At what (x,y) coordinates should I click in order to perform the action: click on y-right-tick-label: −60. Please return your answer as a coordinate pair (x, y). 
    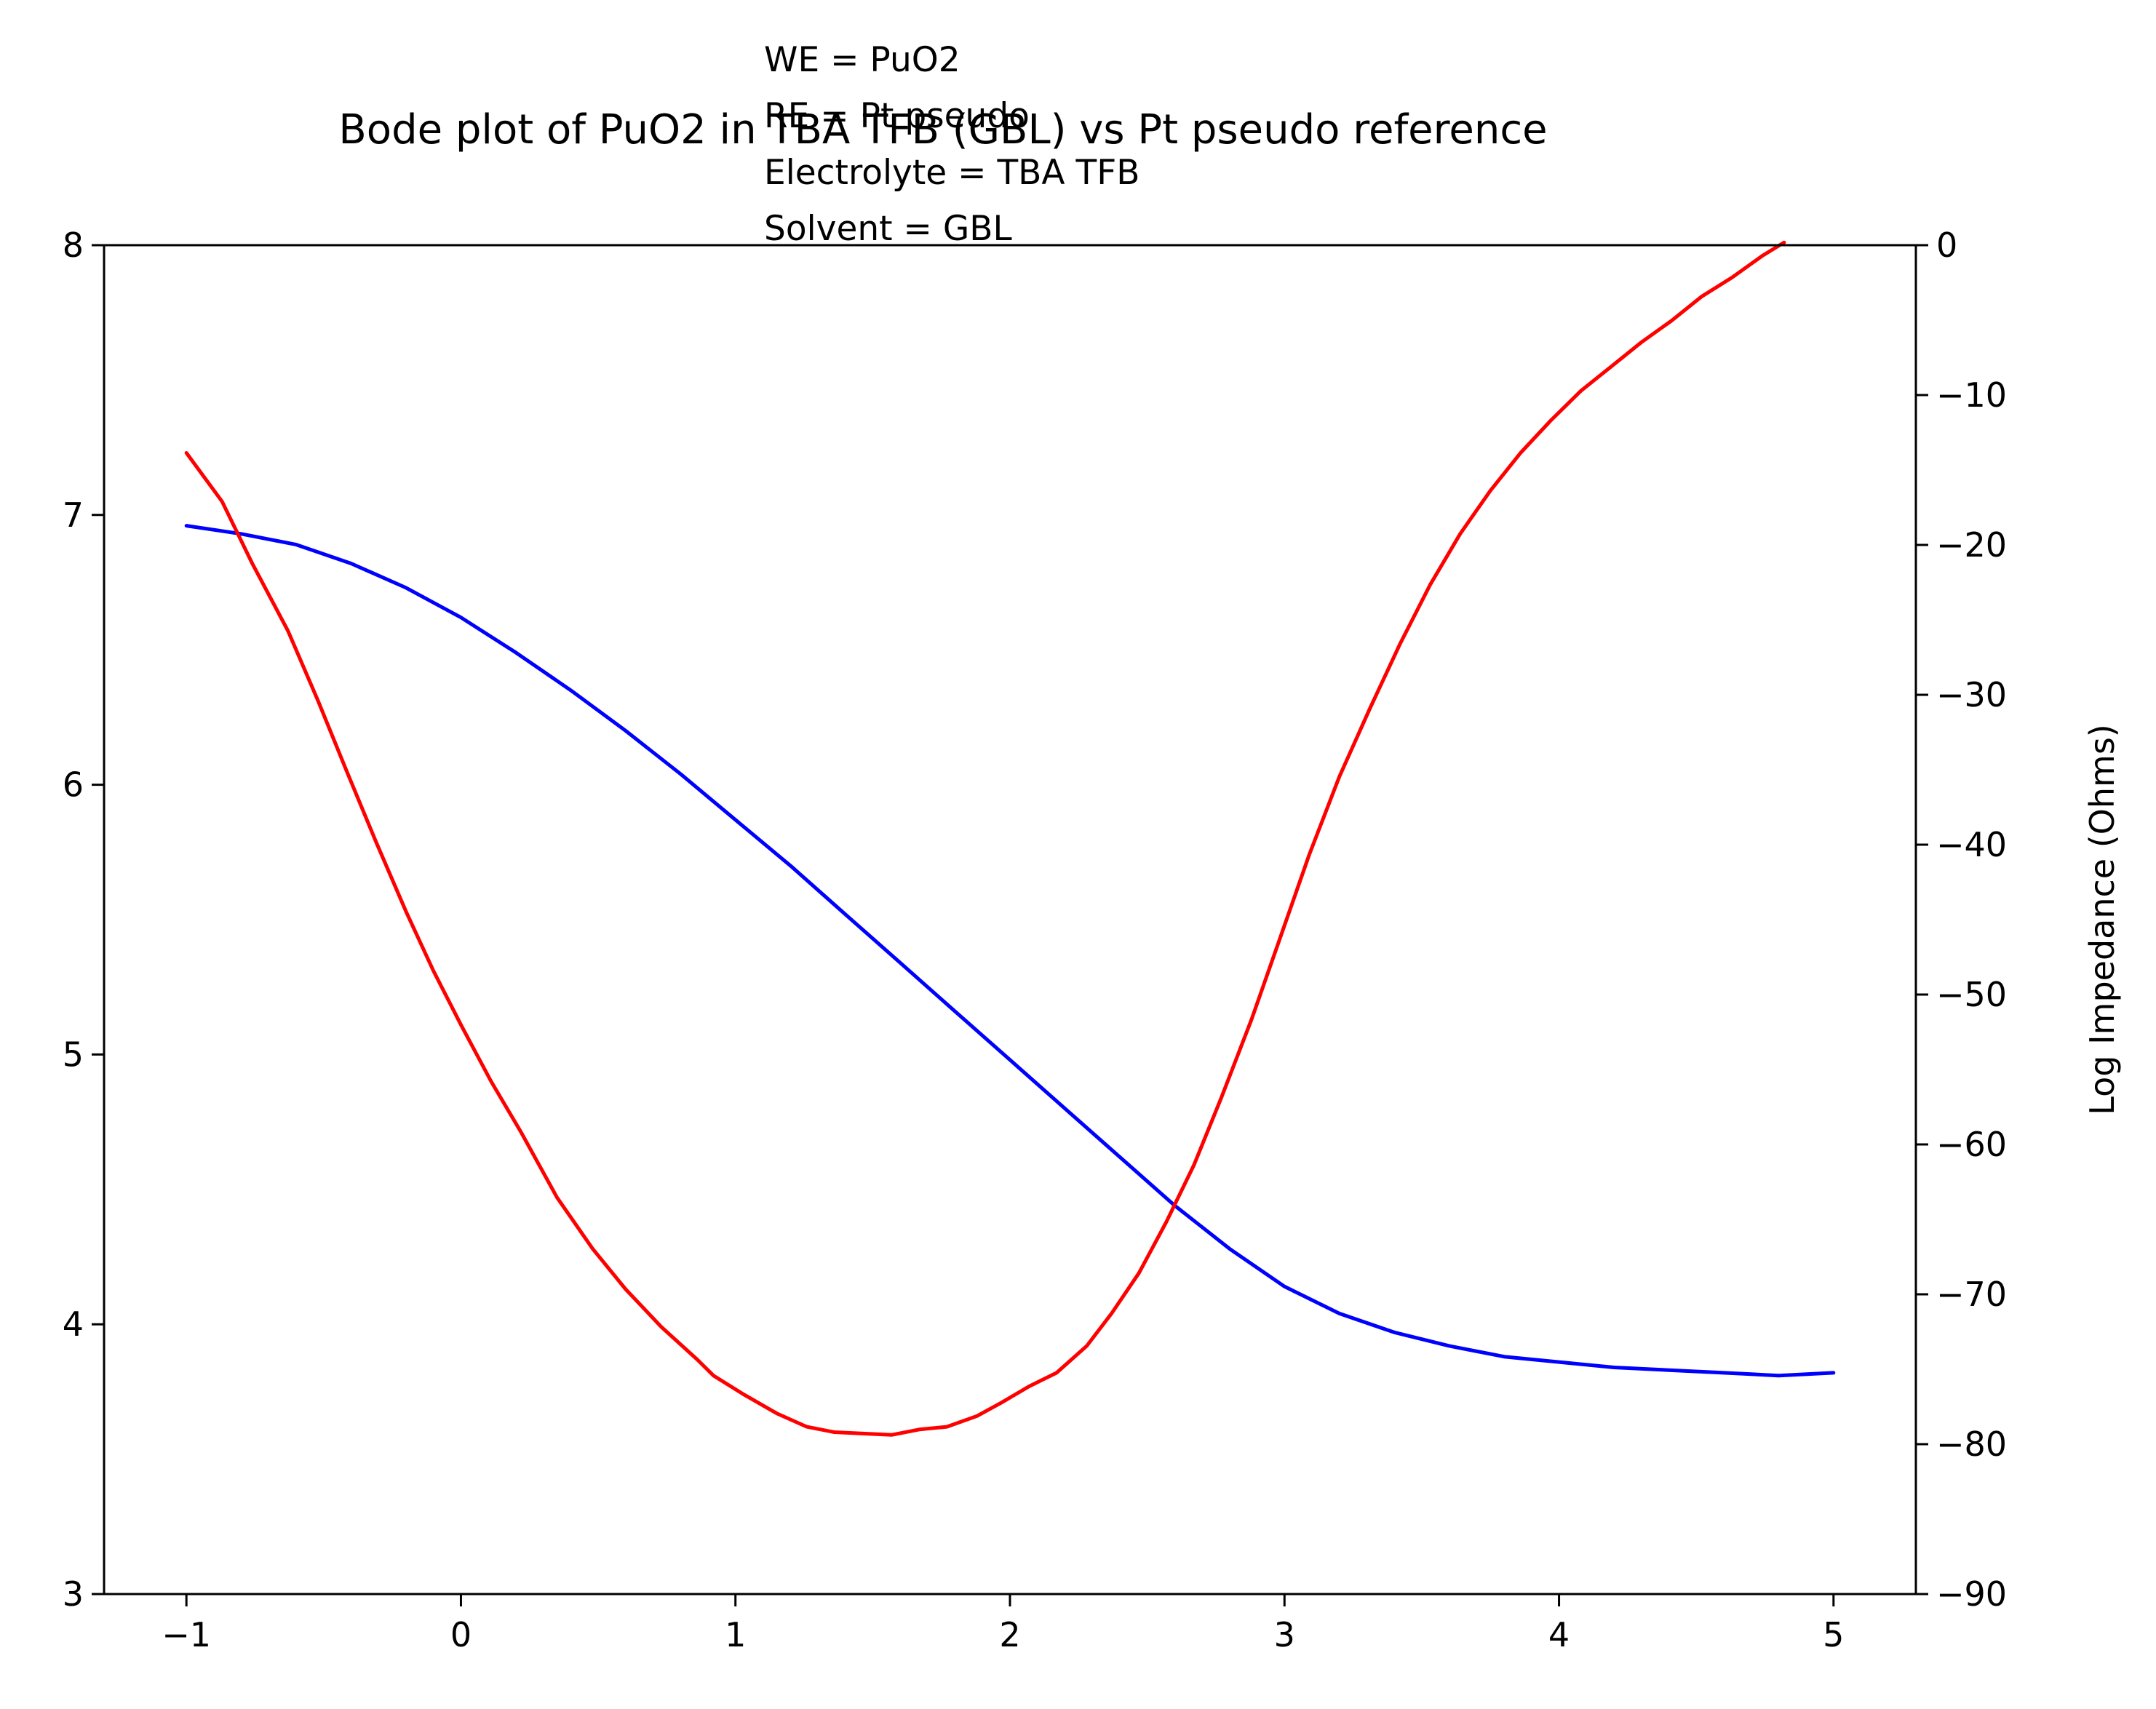
    Looking at the image, I should click on (1972, 1144).